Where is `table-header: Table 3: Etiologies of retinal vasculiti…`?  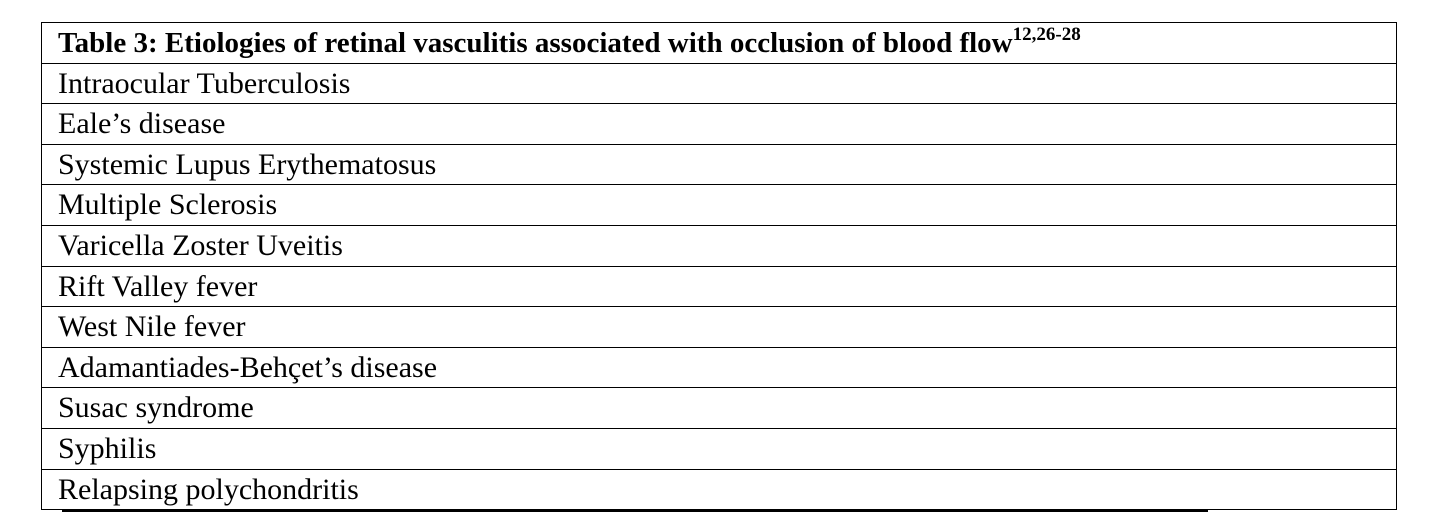
table-header: Table 3: Etiologies of retinal vasculiti… is located at coordinates (719, 43).